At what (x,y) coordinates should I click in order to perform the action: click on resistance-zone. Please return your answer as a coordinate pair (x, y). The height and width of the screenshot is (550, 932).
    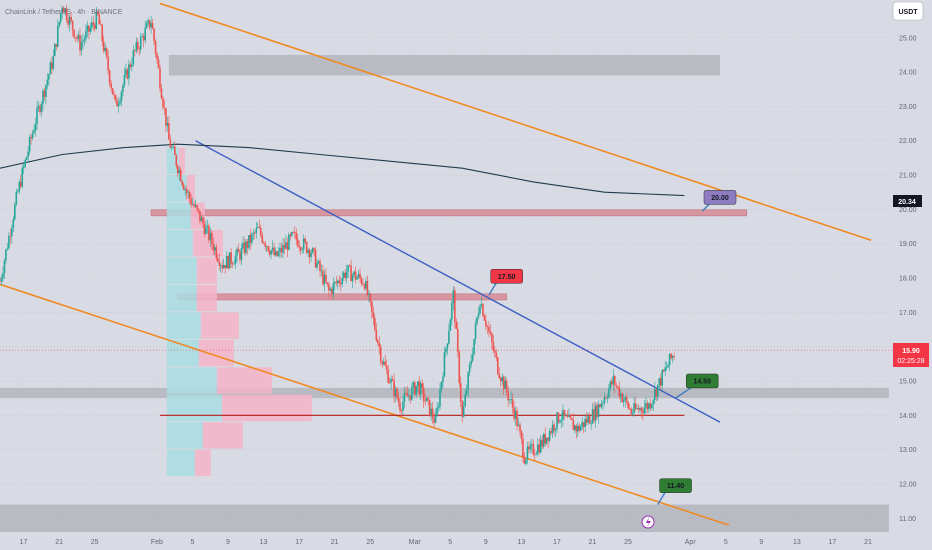
    Looking at the image, I should click on (342, 297).